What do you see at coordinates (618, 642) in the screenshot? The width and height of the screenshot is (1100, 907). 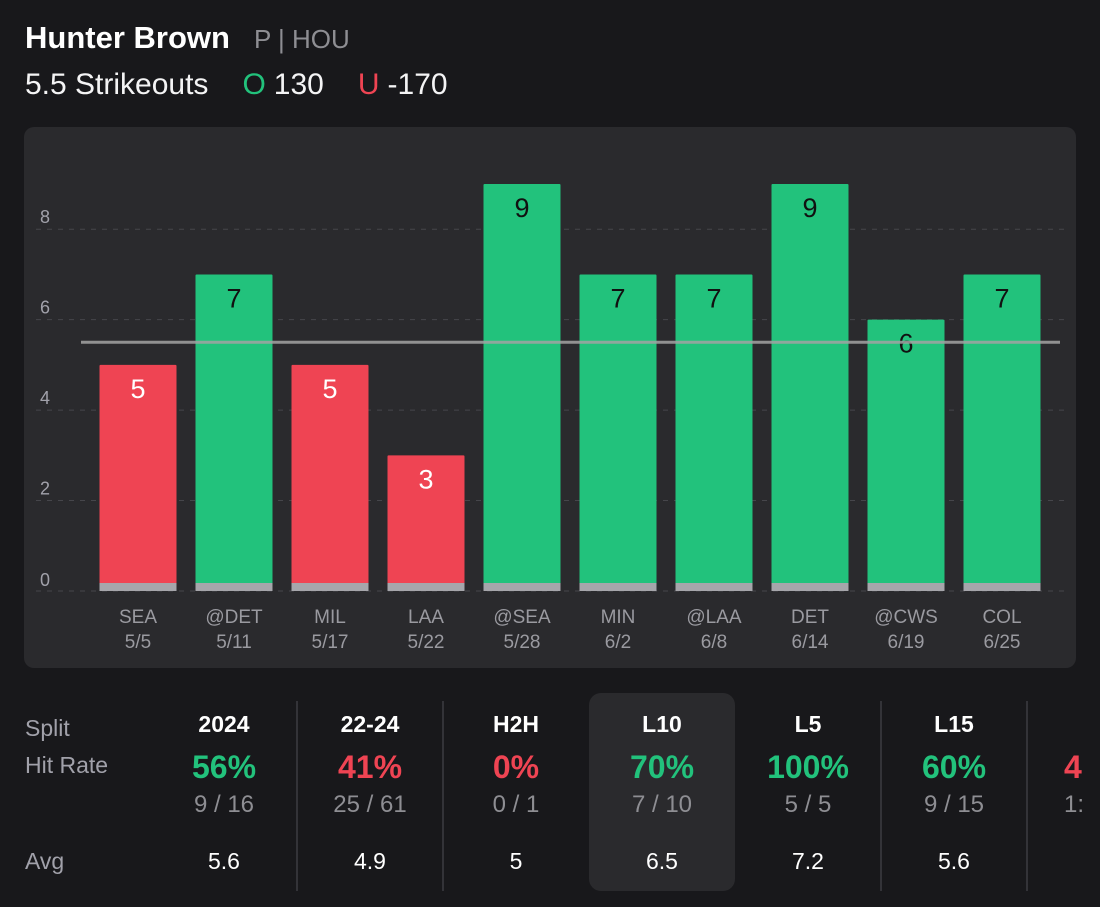 I see `x-tick-date: 6/2` at bounding box center [618, 642].